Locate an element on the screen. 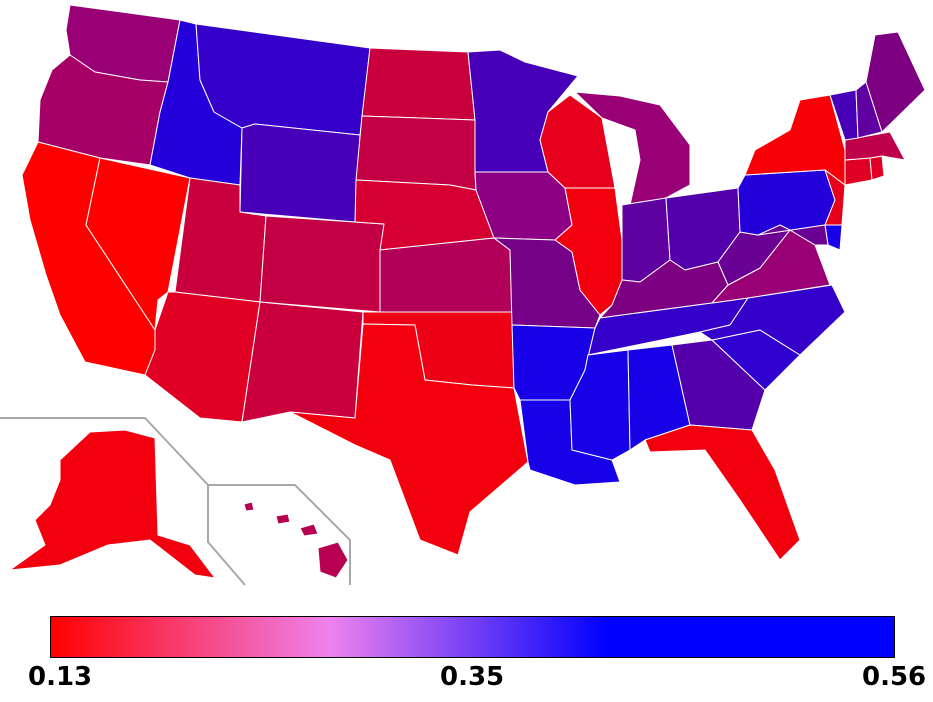 Image resolution: width=933 pixels, height=702 pixels. state-illinois is located at coordinates (588, 251).